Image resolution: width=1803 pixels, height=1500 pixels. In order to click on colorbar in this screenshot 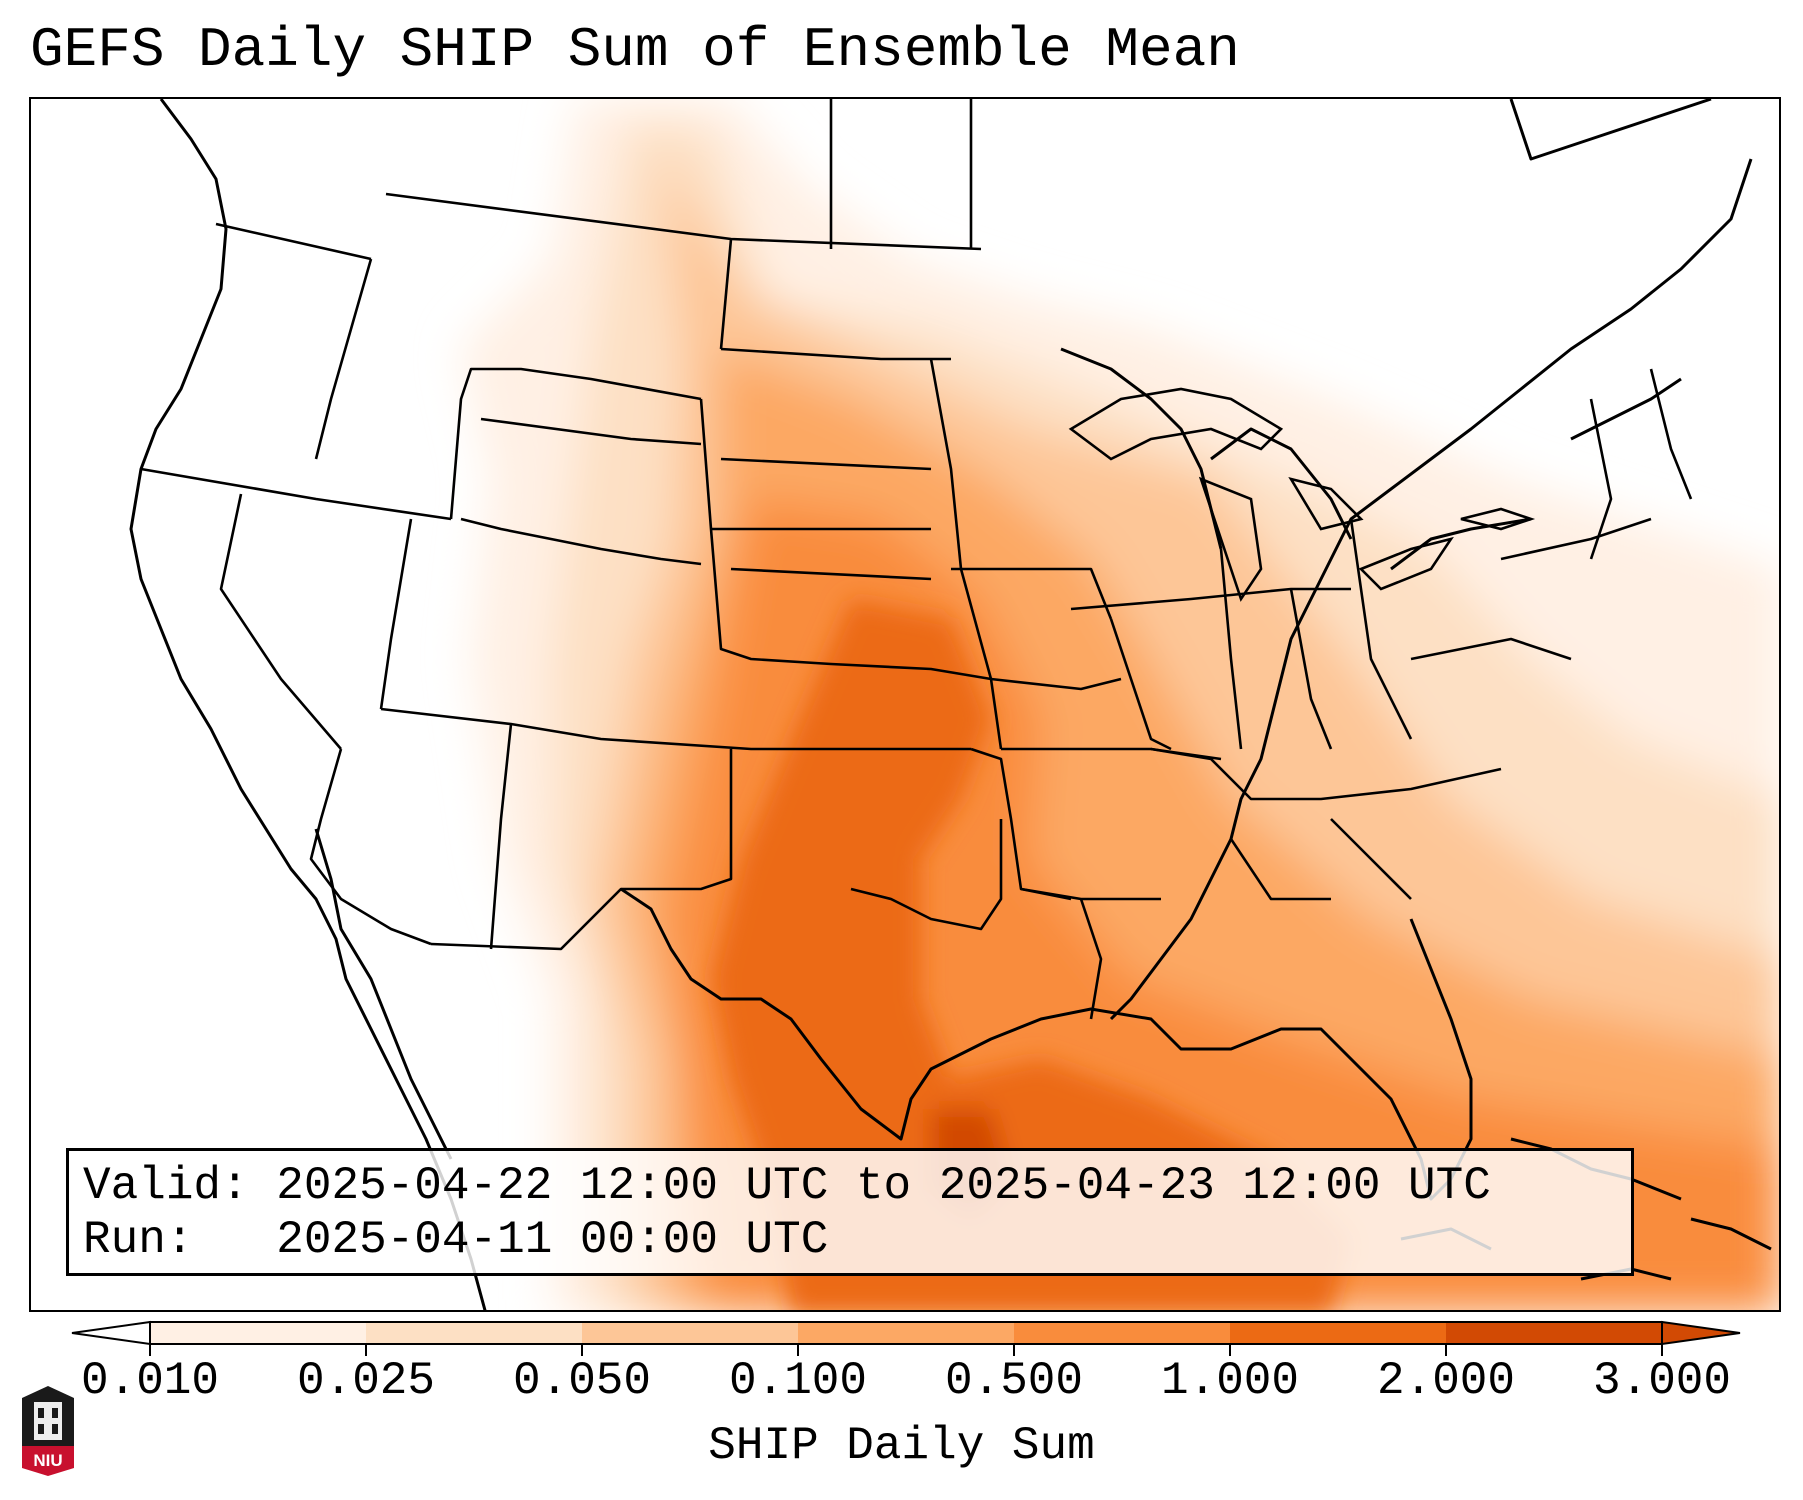, I will do `click(906, 1338)`.